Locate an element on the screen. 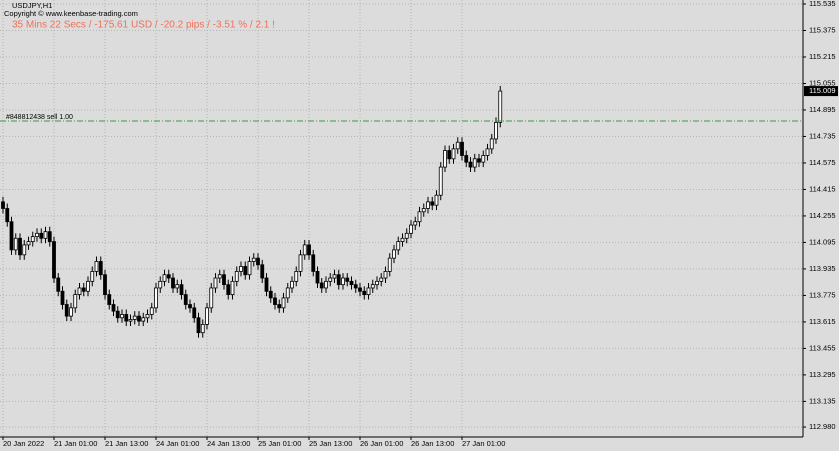 This screenshot has width=839, height=451. y-tick-label: 113.935 is located at coordinates (822, 268).